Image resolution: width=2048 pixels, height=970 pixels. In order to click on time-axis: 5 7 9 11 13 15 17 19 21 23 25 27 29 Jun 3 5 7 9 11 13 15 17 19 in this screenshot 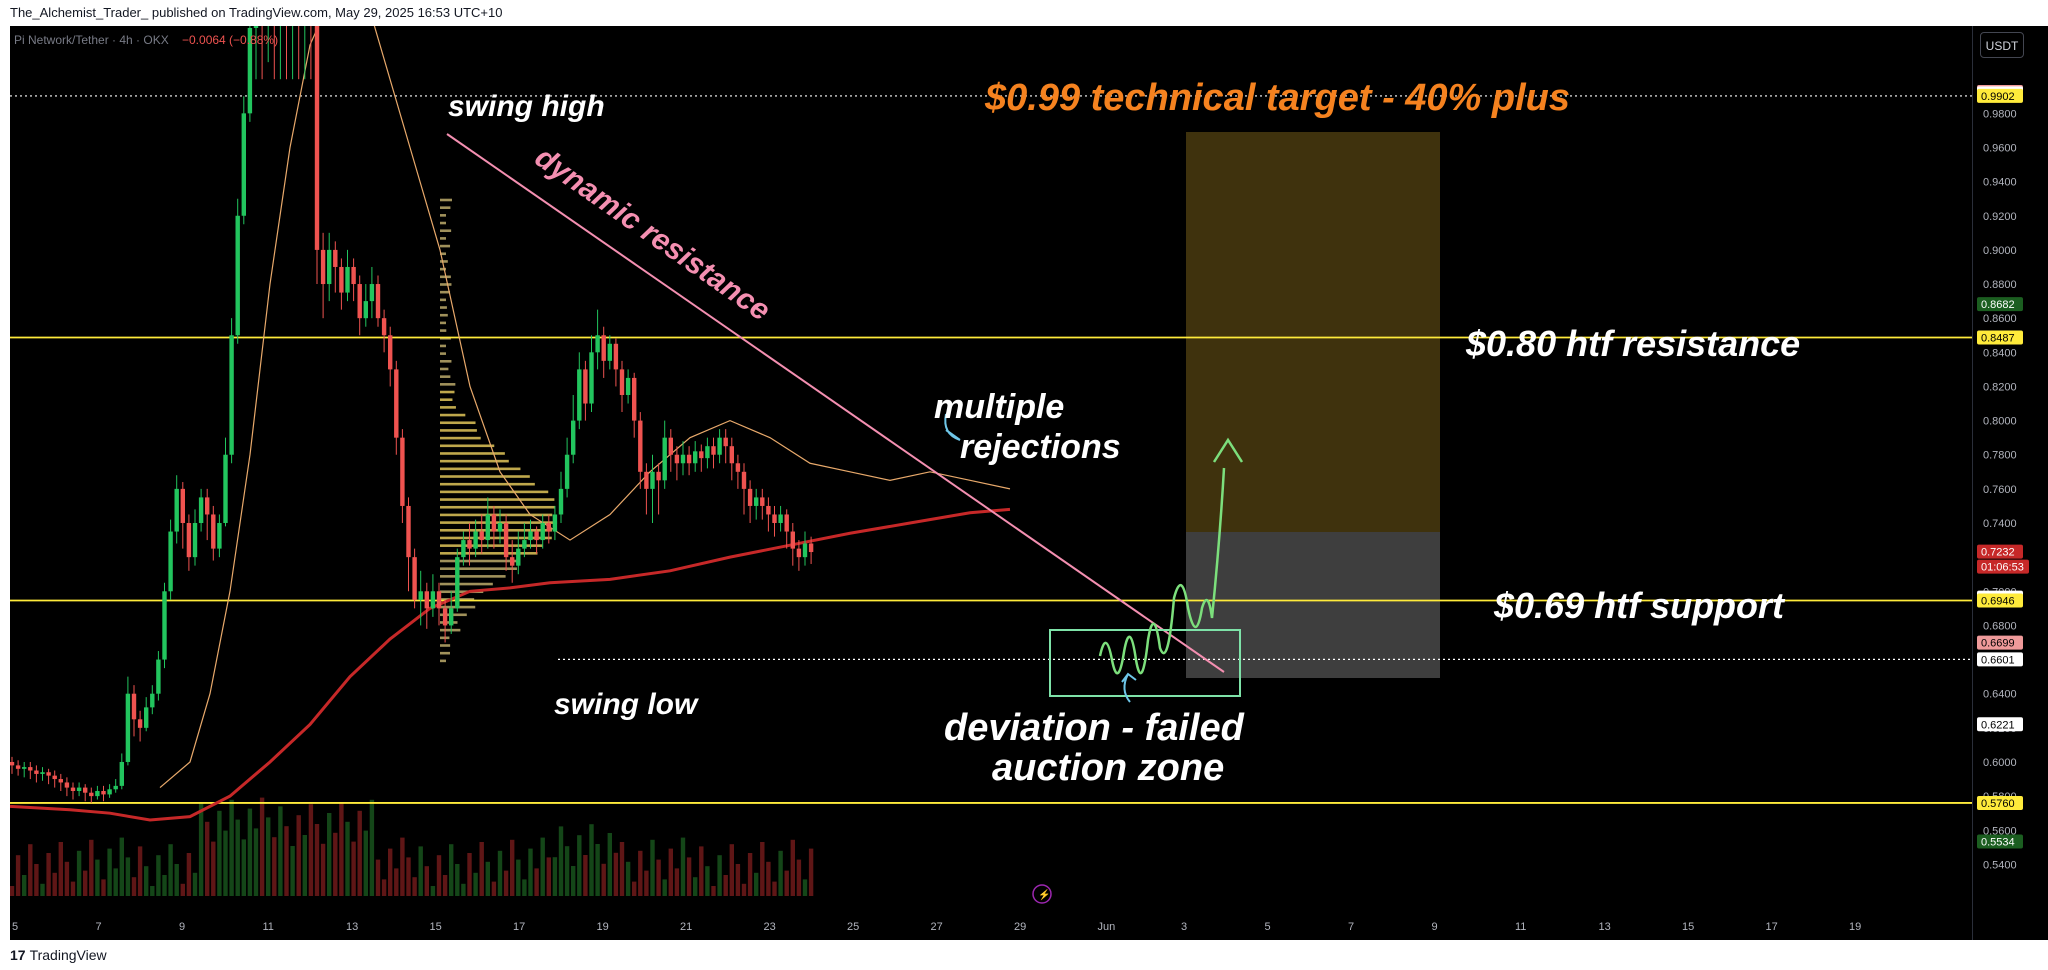, I will do `click(991, 925)`.